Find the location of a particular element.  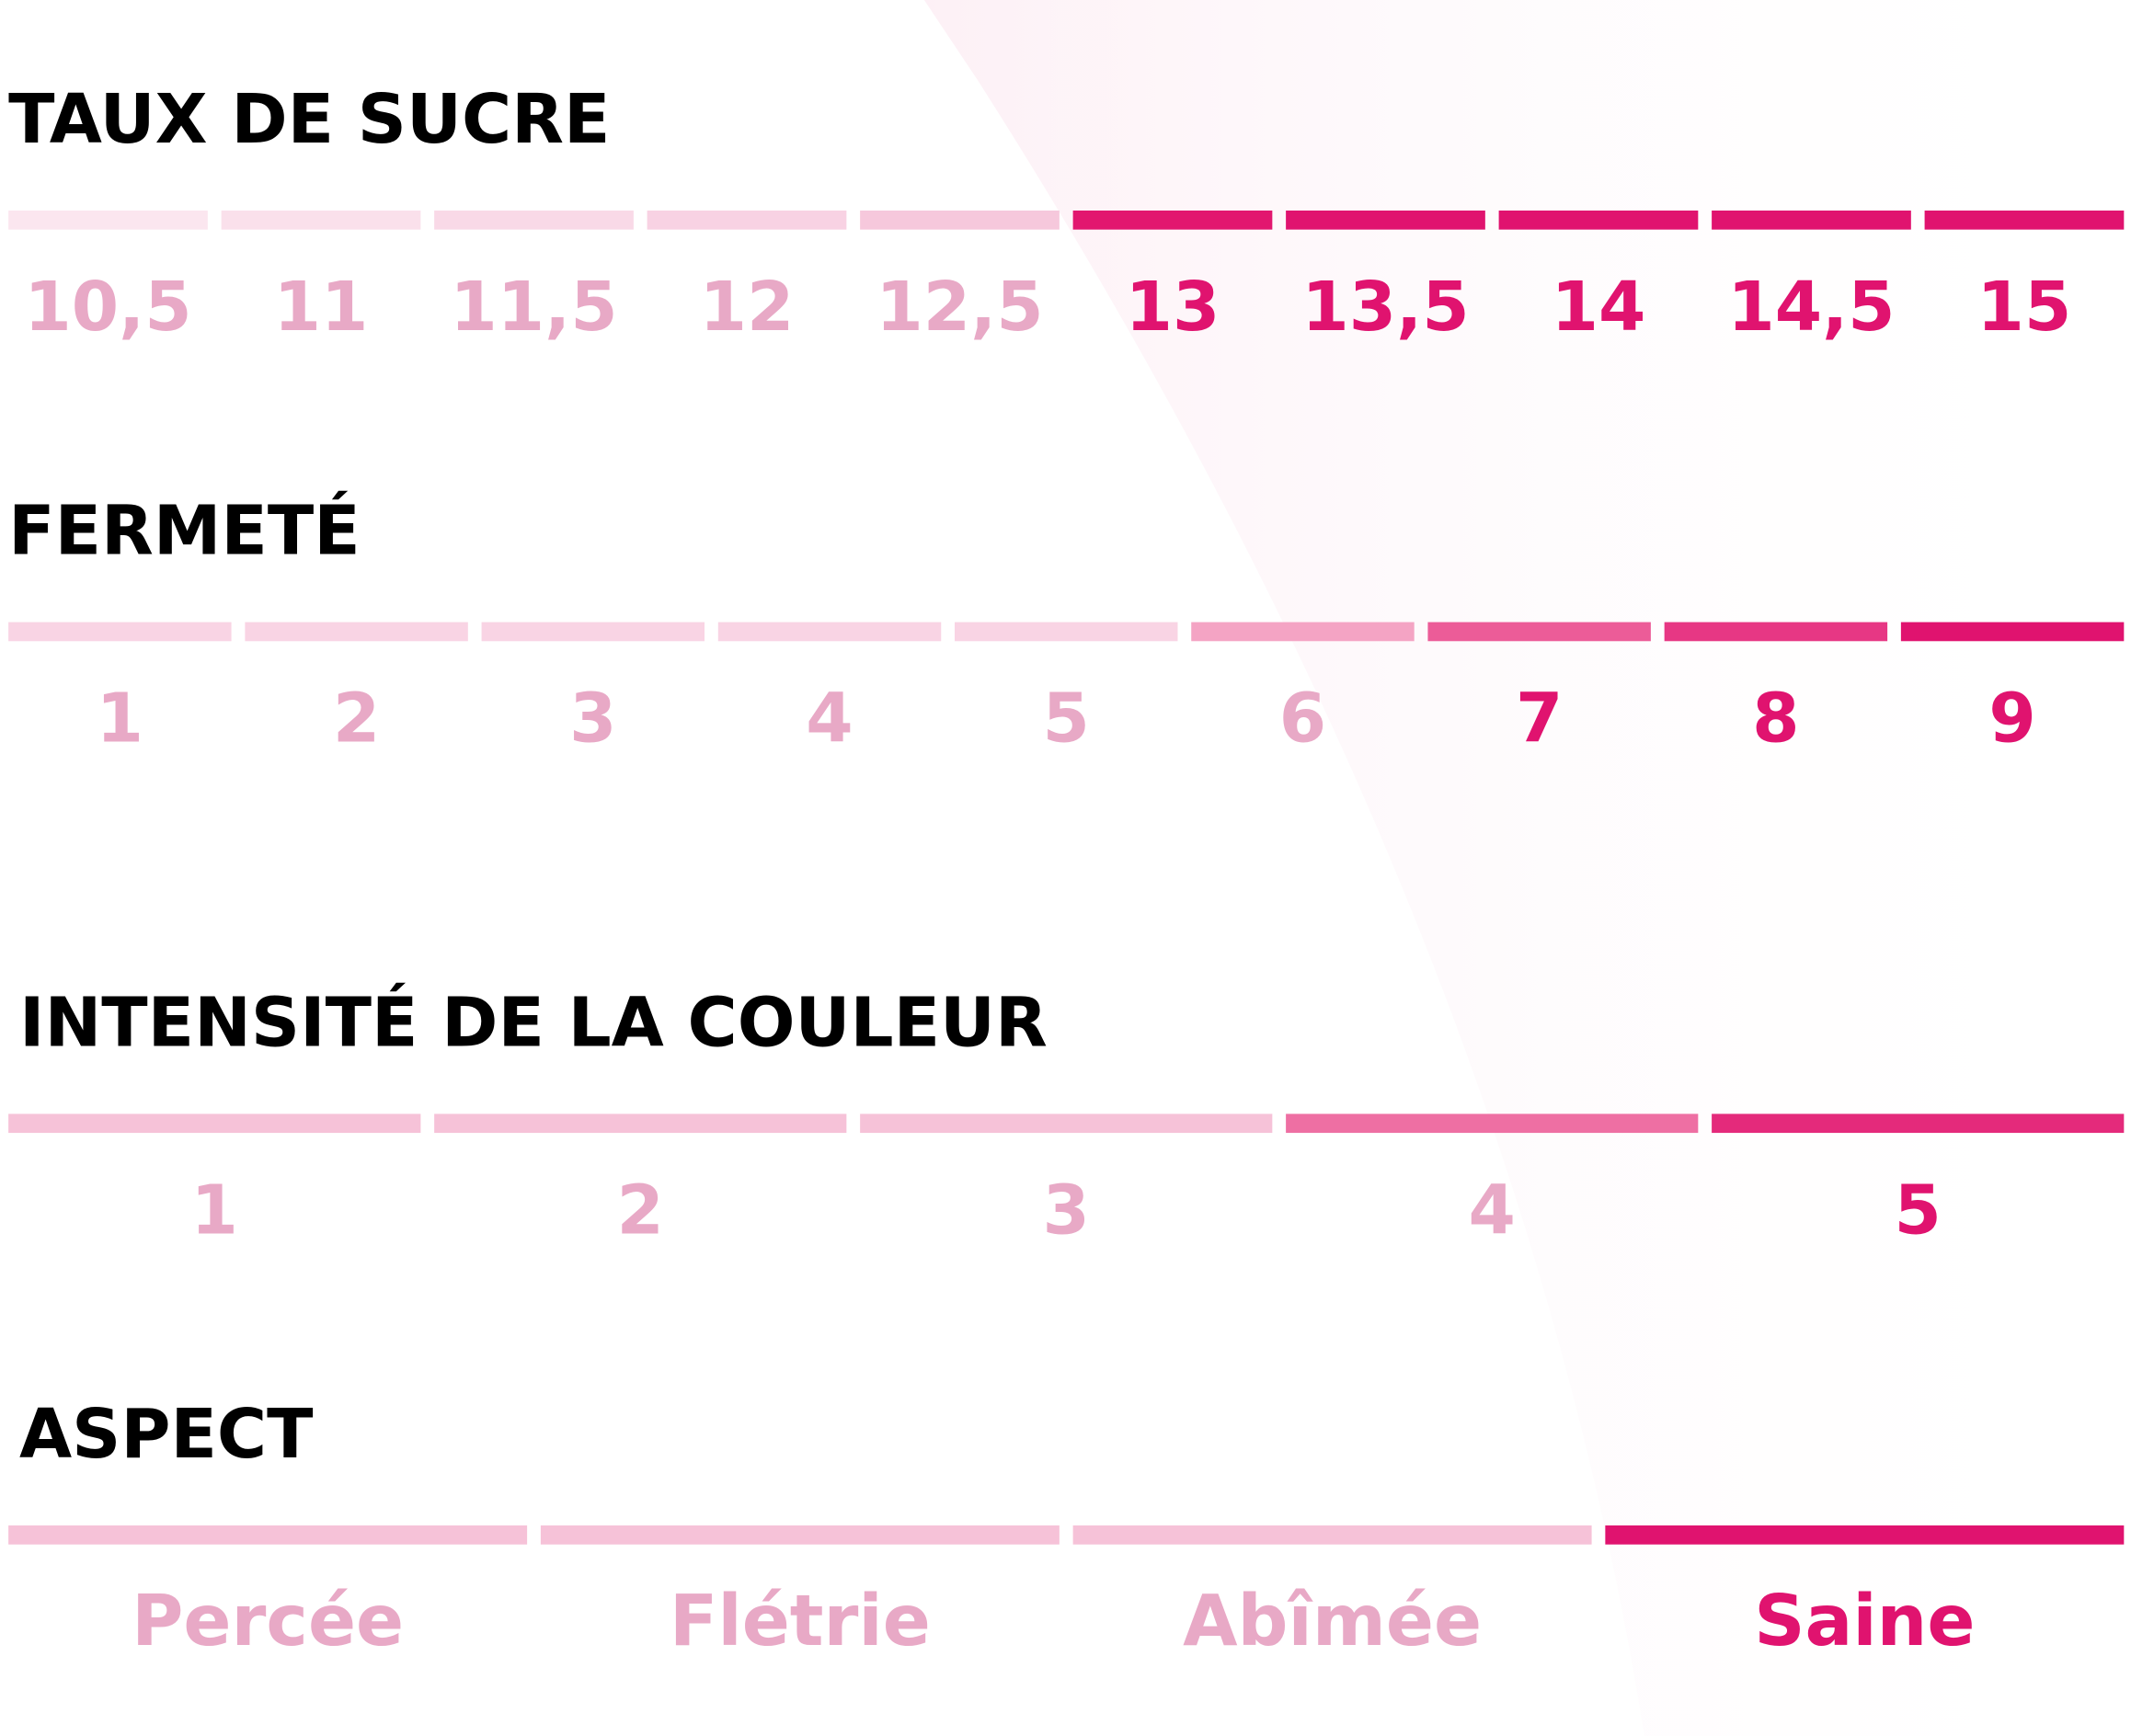

section-title: FERMETÉ is located at coordinates (184, 531).